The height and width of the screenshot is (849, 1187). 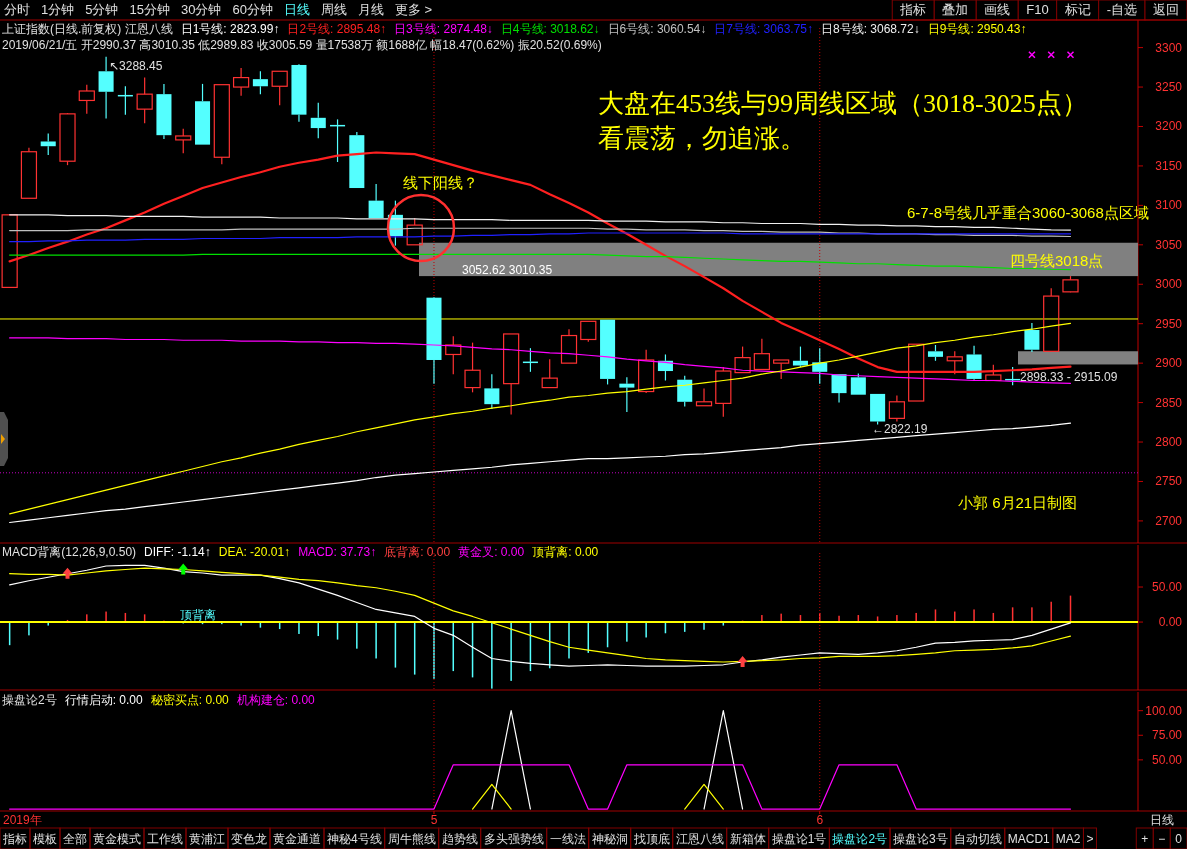 What do you see at coordinates (1169, 87) in the screenshot?
I see `y-tick-label: 3250` at bounding box center [1169, 87].